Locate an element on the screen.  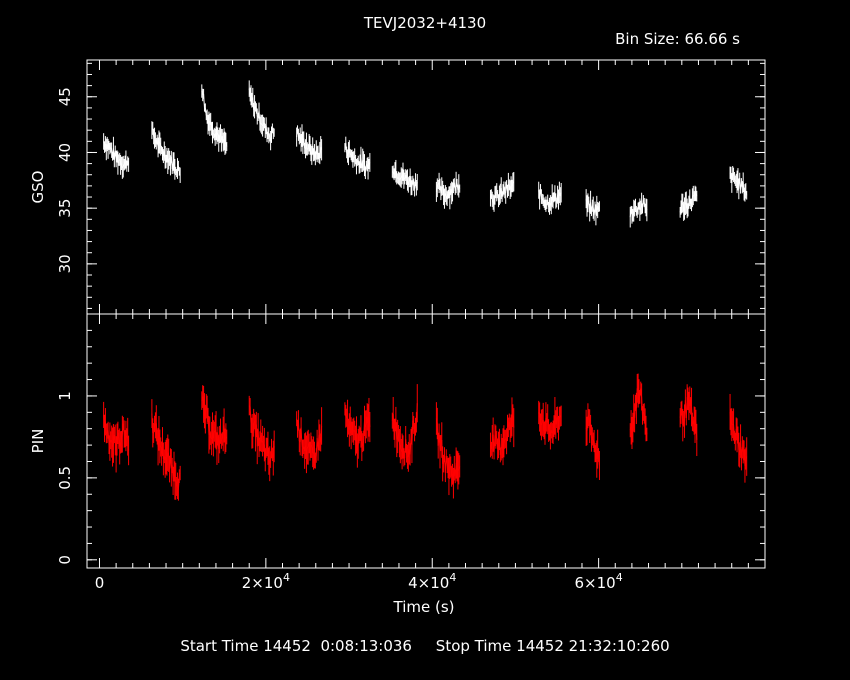
pin-xtick-label: 0 is located at coordinates (100, 583).